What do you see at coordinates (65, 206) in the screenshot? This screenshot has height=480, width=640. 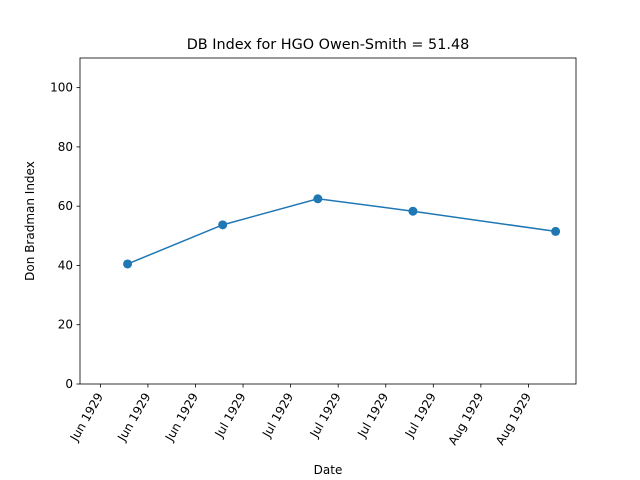 I see `y-tick-label: 60` at bounding box center [65, 206].